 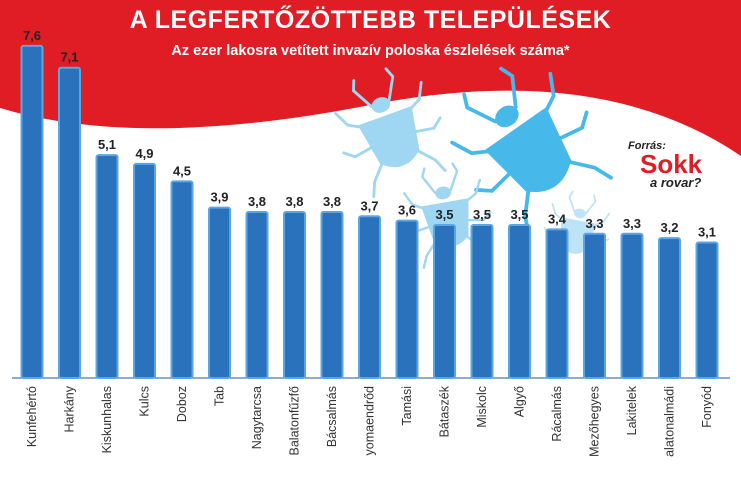 I want to click on source-brand-logo: Sokk, so click(x=671, y=164).